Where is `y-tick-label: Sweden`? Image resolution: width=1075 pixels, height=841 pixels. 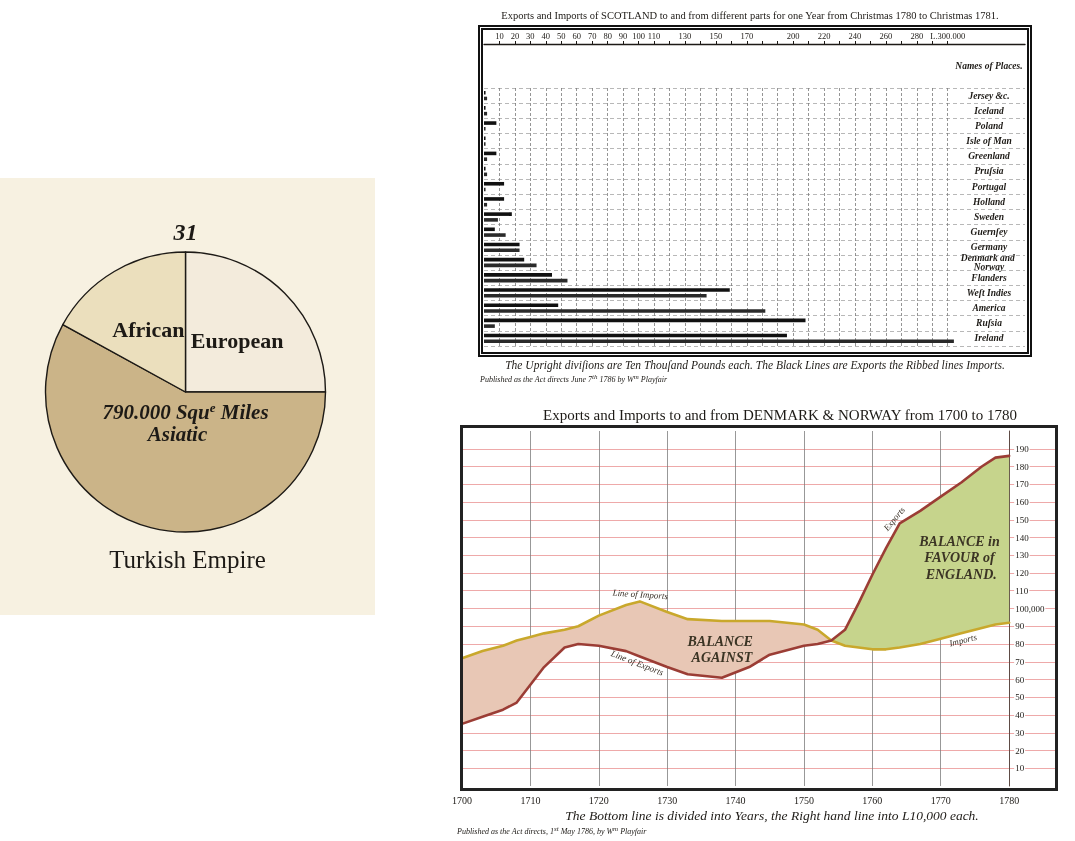 y-tick-label: Sweden is located at coordinates (989, 217).